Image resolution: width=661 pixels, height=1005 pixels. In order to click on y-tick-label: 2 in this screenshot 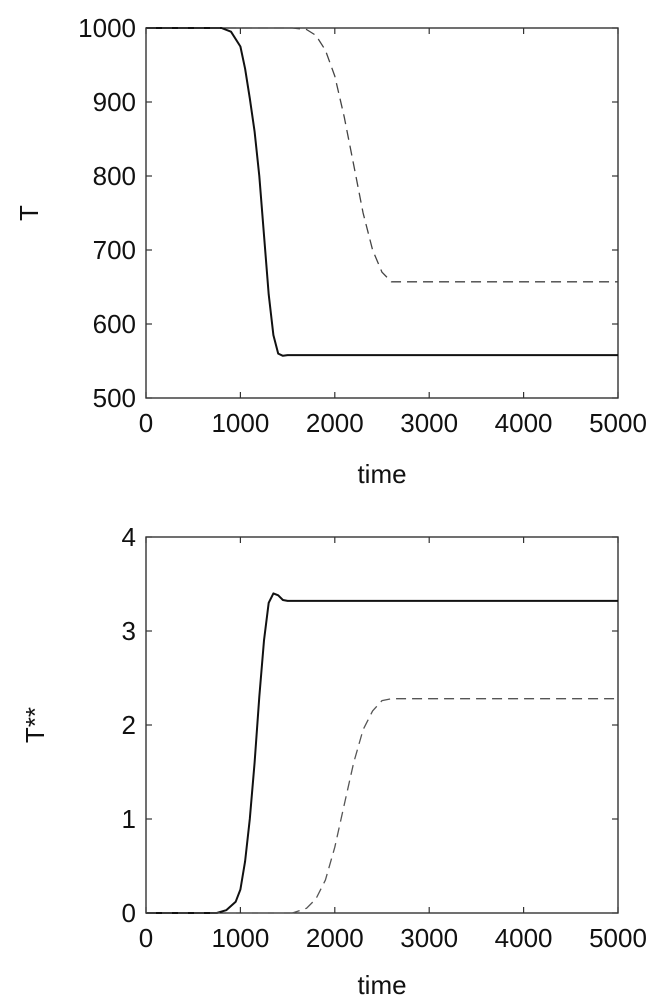, I will do `click(129, 725)`.